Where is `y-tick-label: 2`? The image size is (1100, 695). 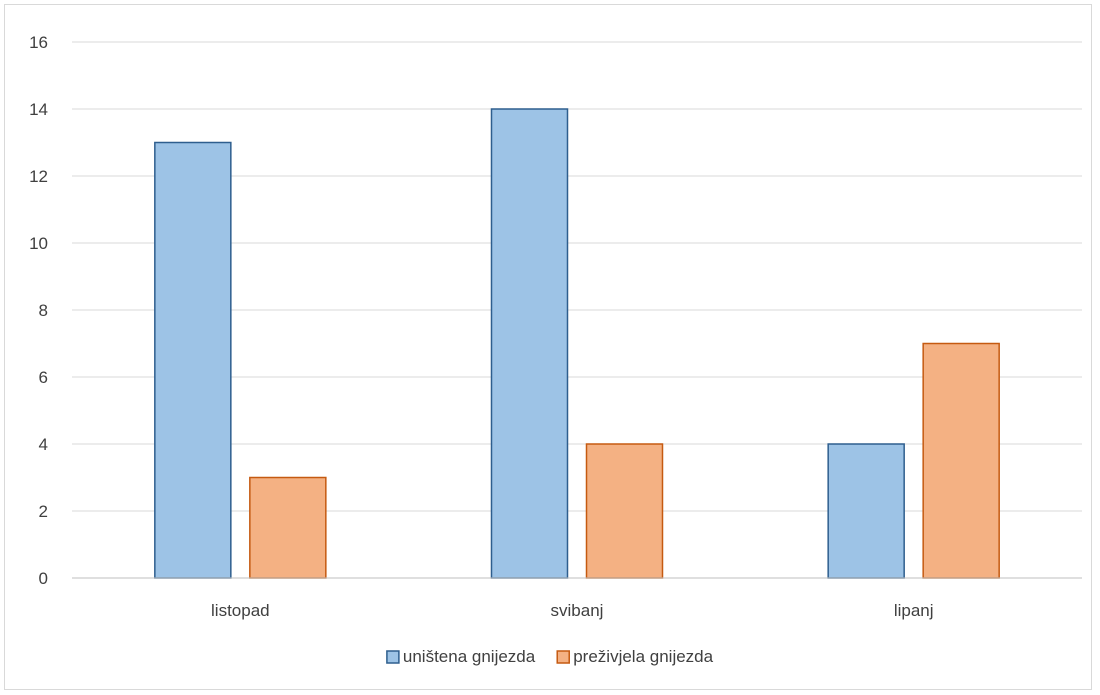
y-tick-label: 2 is located at coordinates (43, 511).